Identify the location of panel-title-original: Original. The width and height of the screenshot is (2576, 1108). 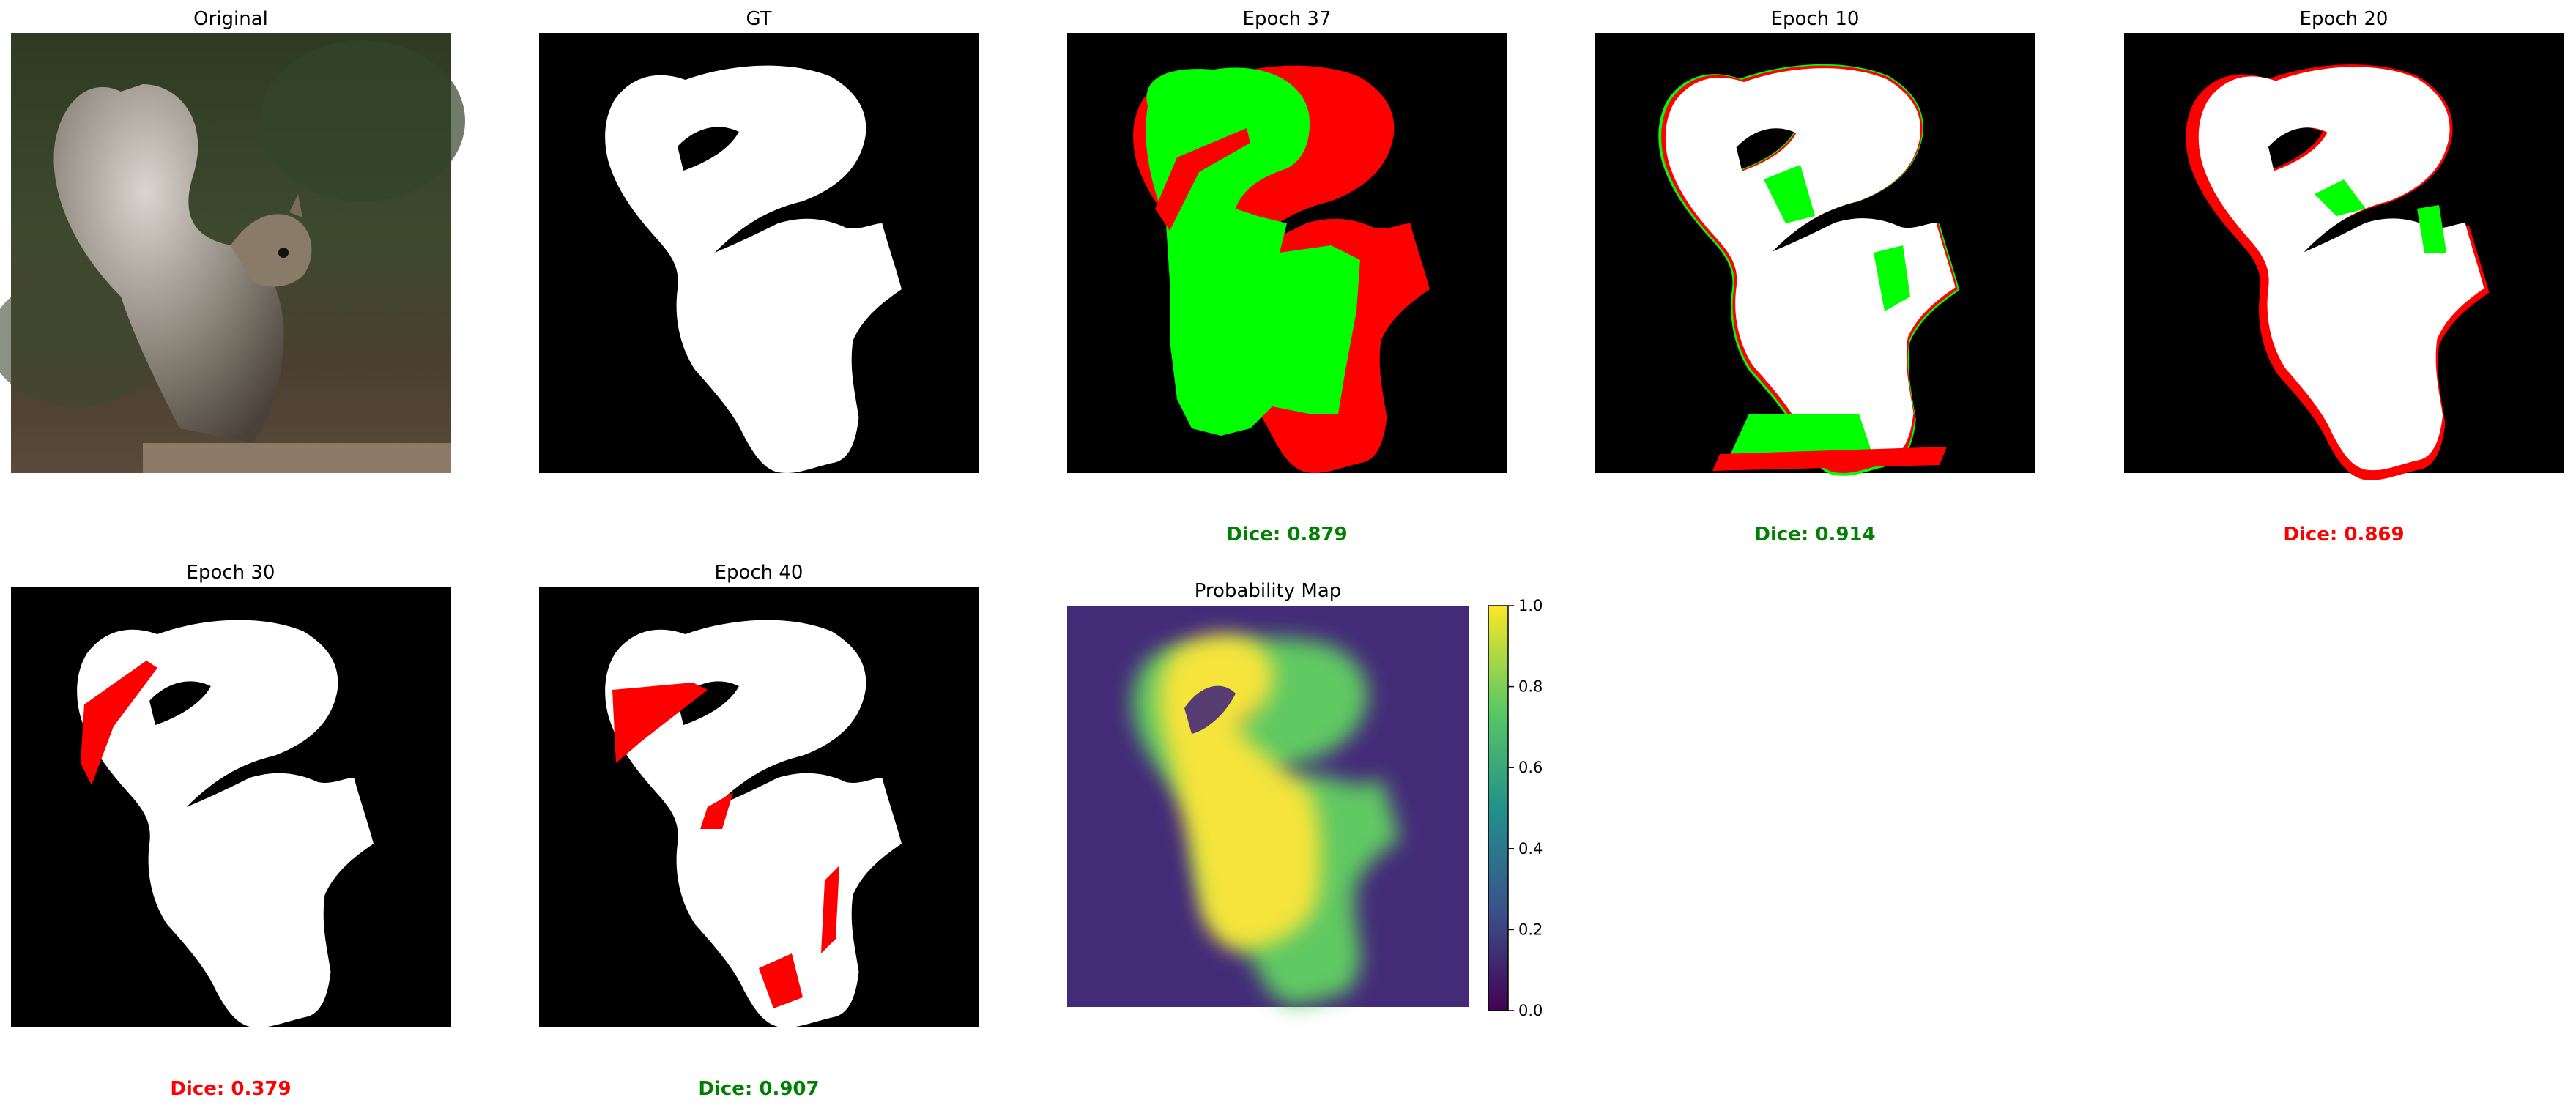
(230, 19).